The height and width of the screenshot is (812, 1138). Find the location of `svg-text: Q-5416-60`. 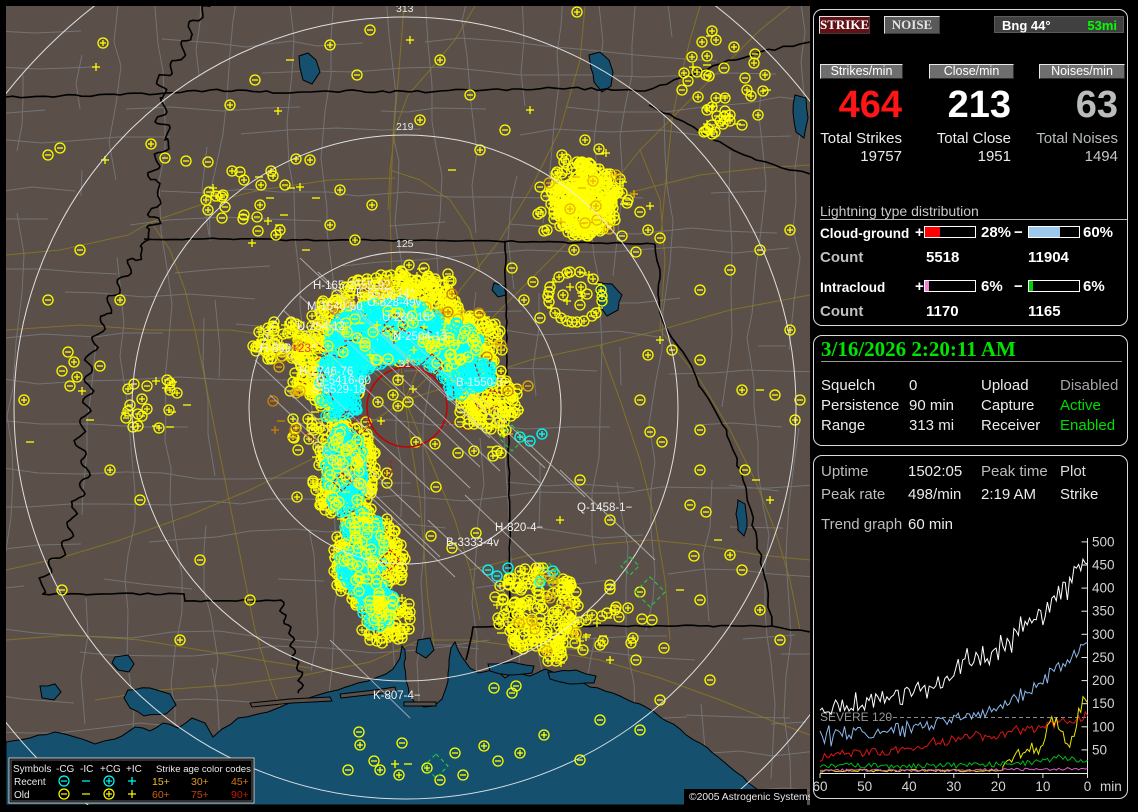

svg-text: Q-5416-60 is located at coordinates (343, 381).